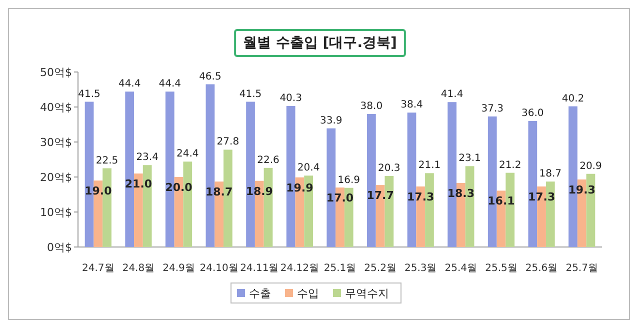 The width and height of the screenshot is (640, 330). I want to click on x-tick-label: 25.6월, so click(541, 268).